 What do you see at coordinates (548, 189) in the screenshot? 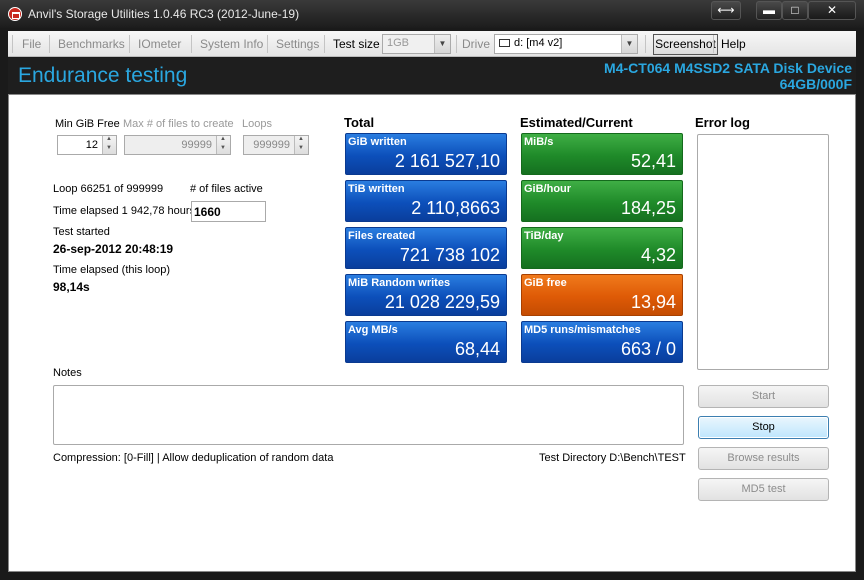
I see `tile-label: GiB/hour` at bounding box center [548, 189].